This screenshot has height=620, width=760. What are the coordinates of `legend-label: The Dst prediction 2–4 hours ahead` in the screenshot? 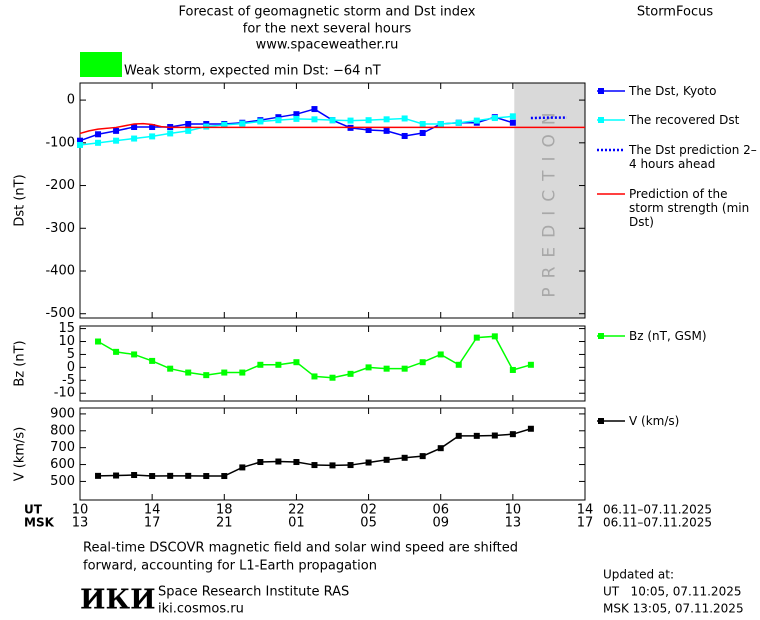 It's located at (693, 157).